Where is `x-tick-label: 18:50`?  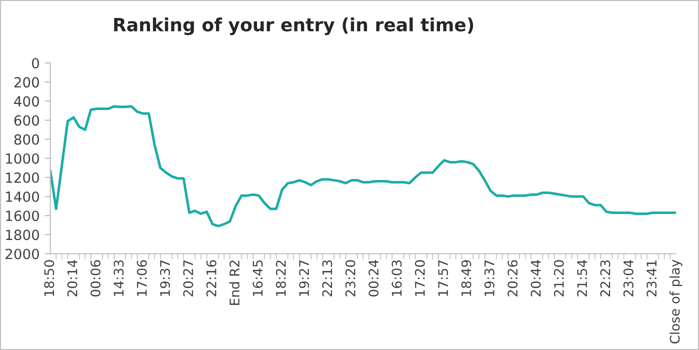
x-tick-label: 18:50 is located at coordinates (49, 278).